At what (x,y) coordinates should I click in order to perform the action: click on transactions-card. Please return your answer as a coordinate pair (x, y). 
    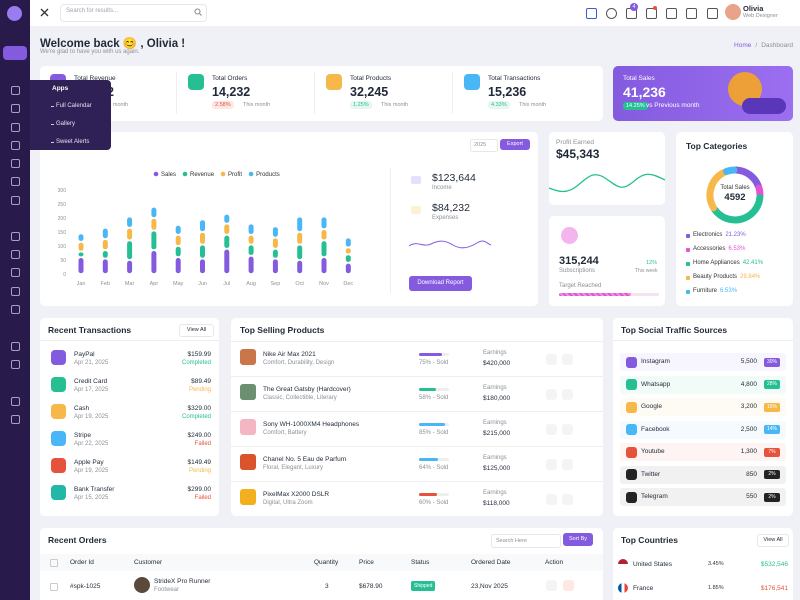
    Looking at the image, I should click on (129, 417).